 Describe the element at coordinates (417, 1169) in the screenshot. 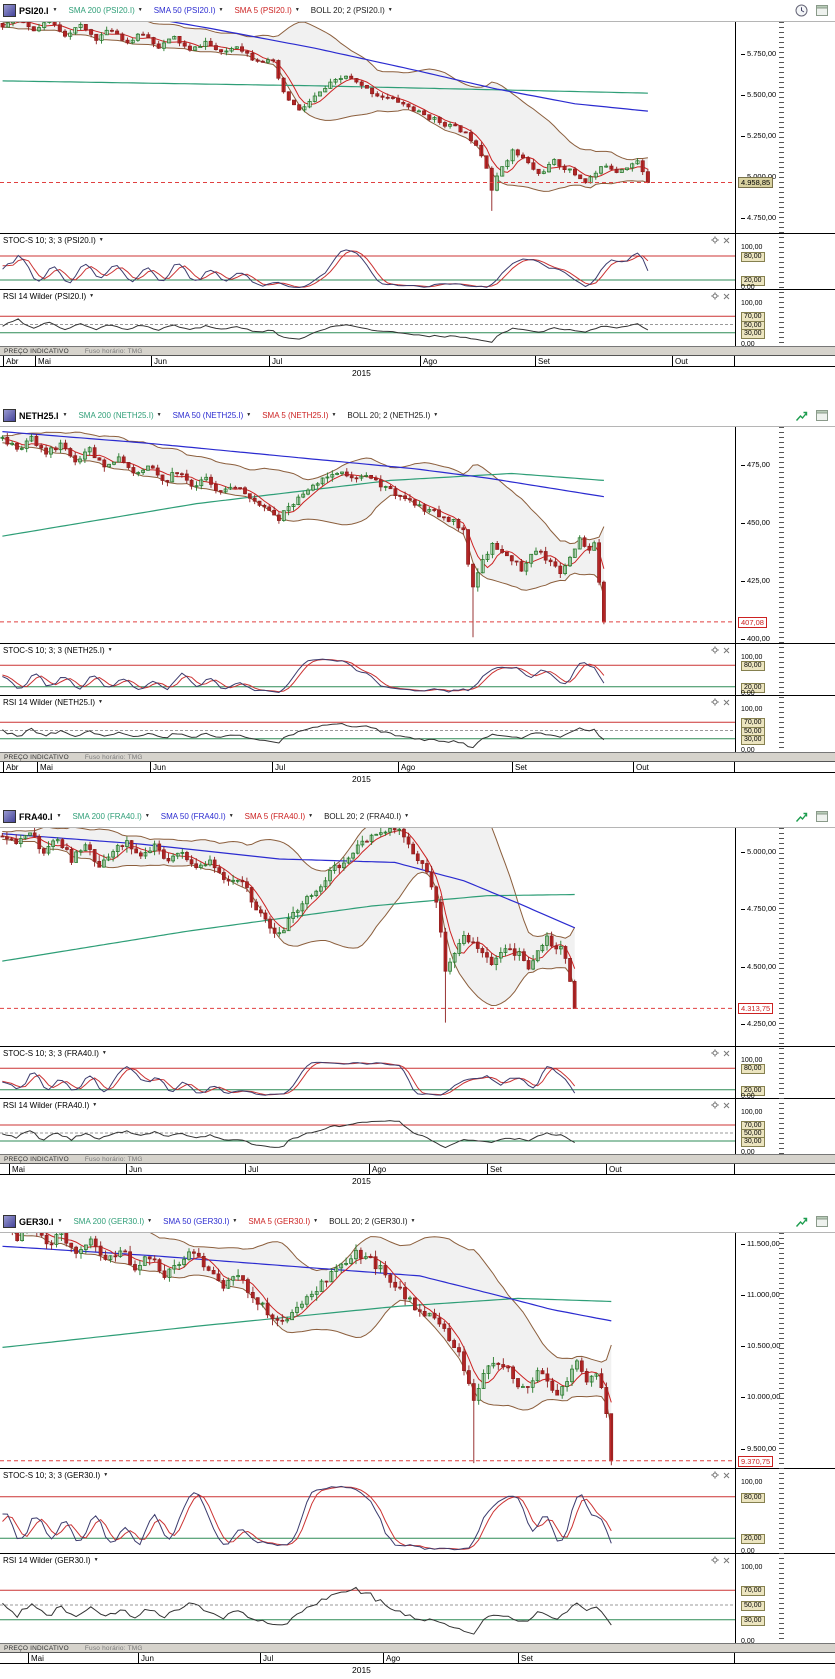

I see `time-axis: Mai Jun Jul Ago Set Out` at that location.